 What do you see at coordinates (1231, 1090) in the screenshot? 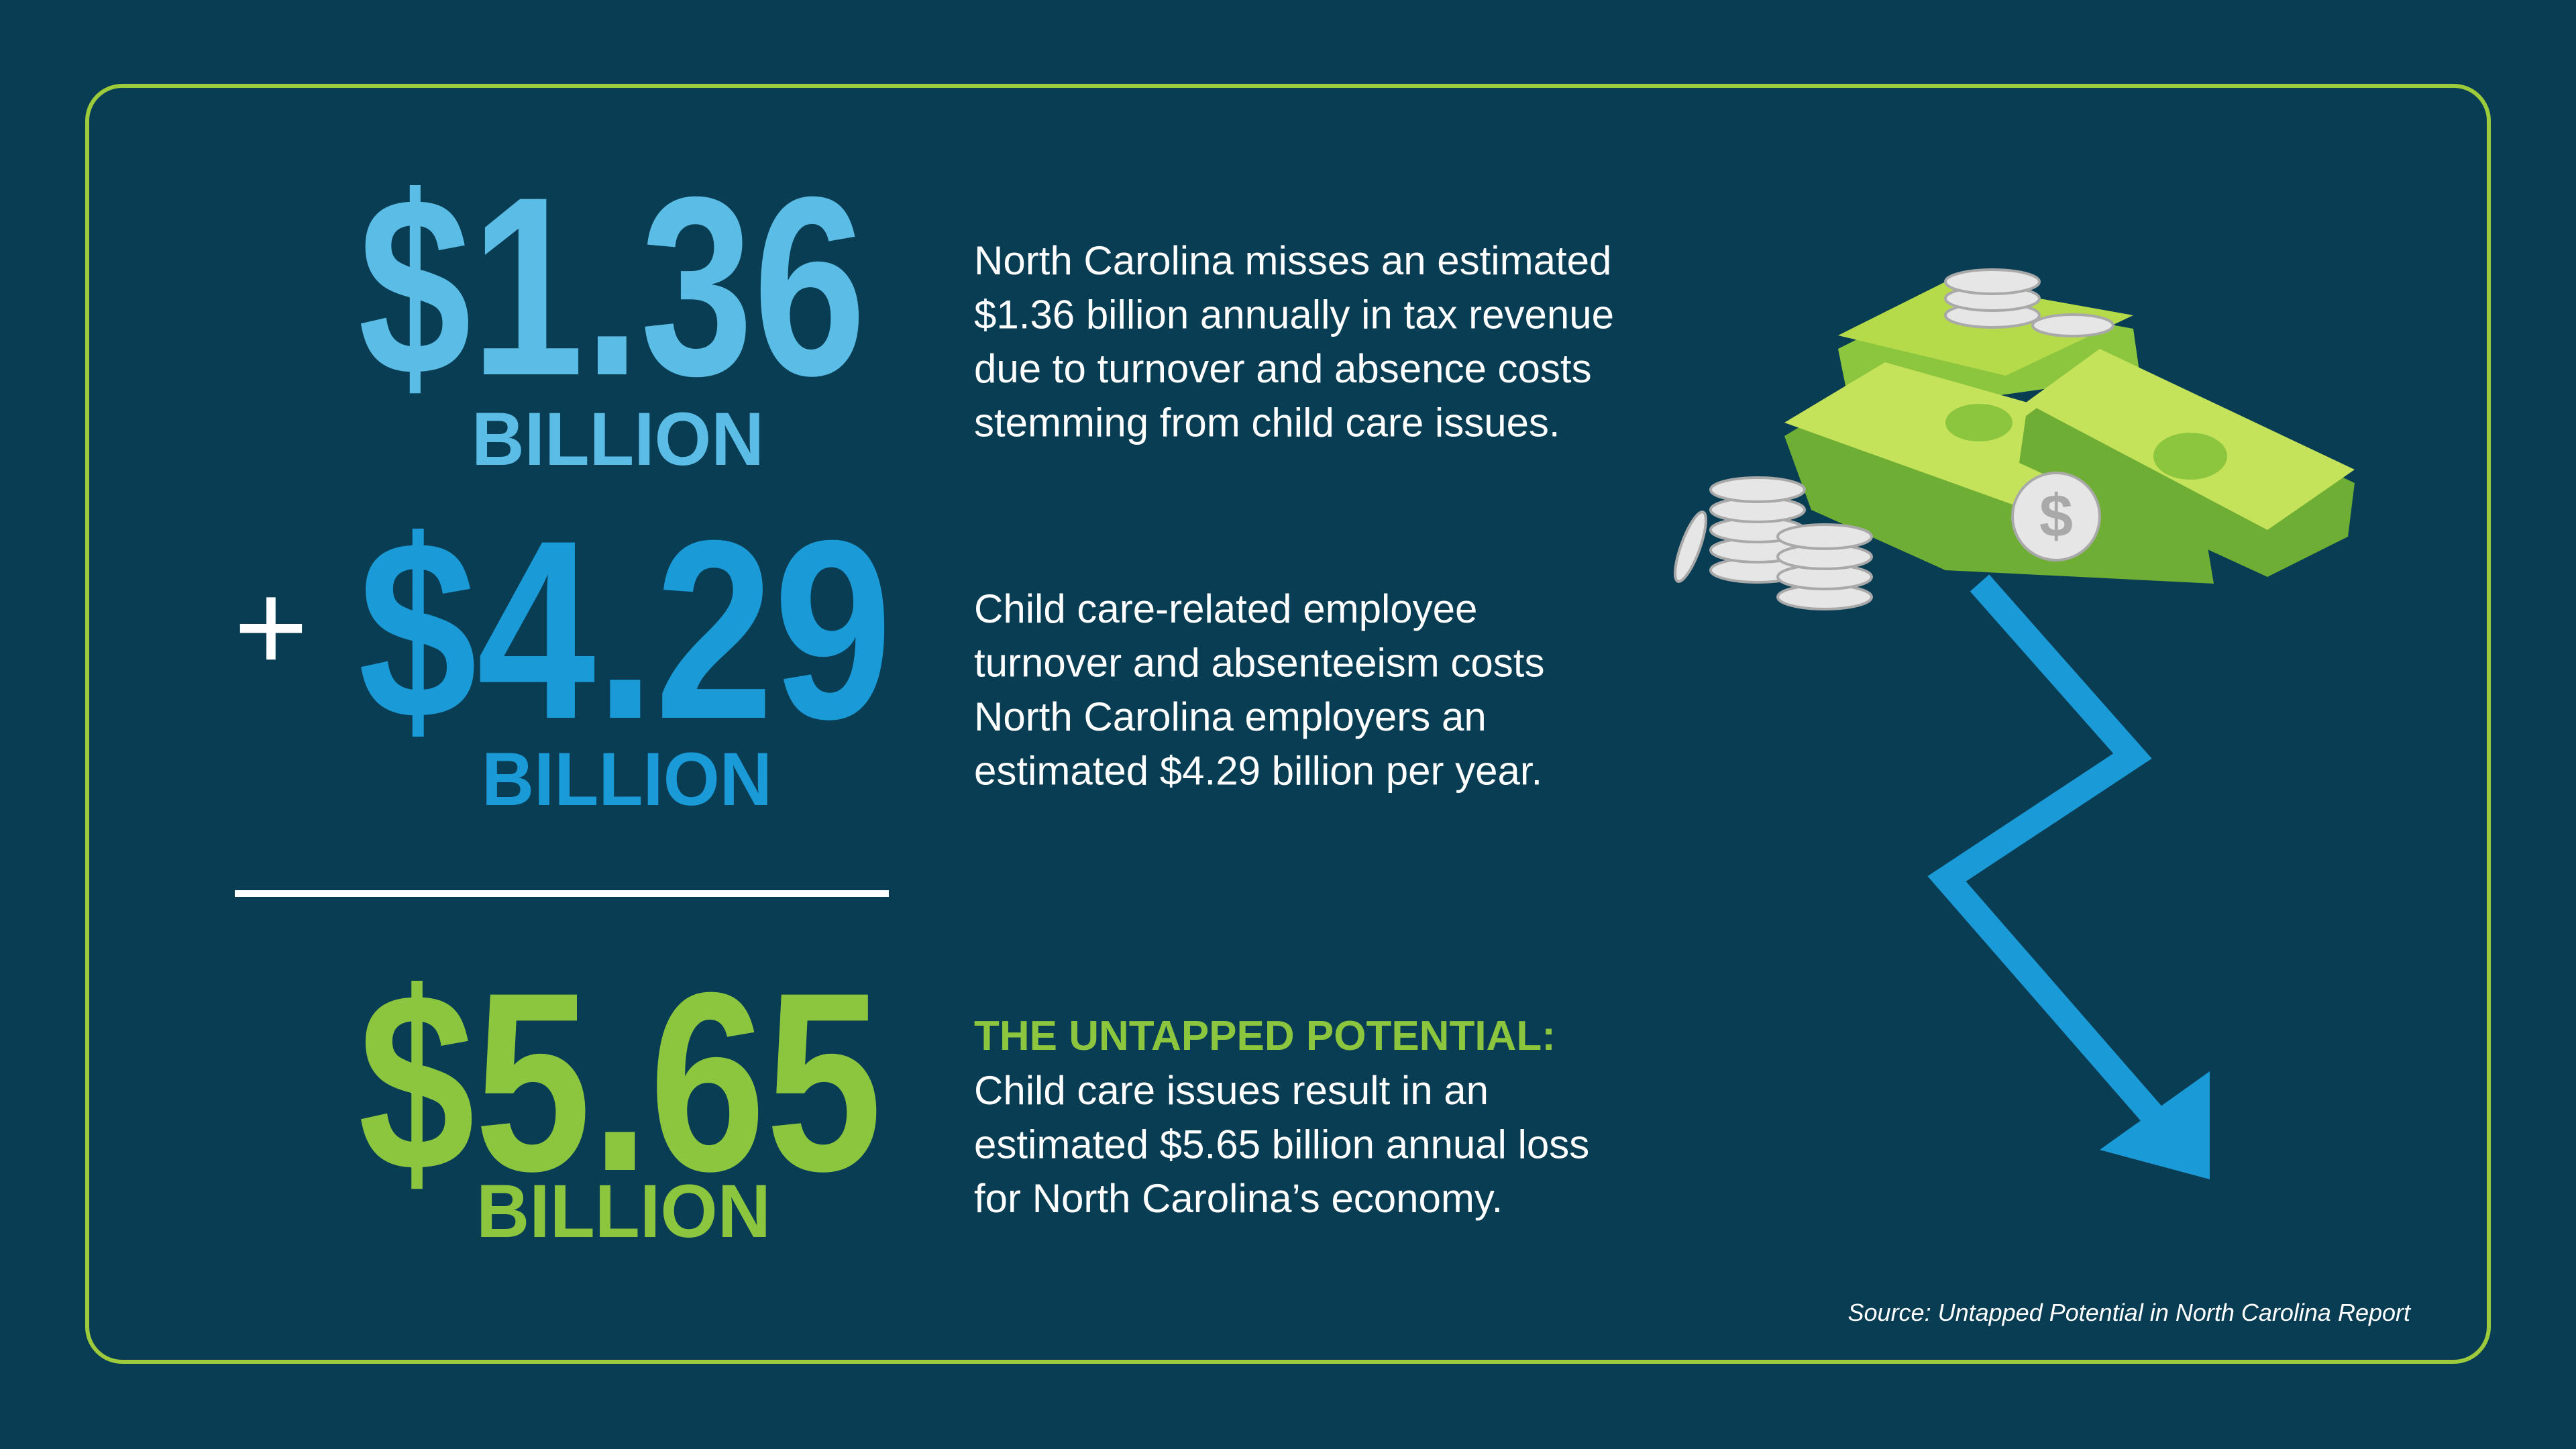
I see `description-line: Child care issues result in an` at bounding box center [1231, 1090].